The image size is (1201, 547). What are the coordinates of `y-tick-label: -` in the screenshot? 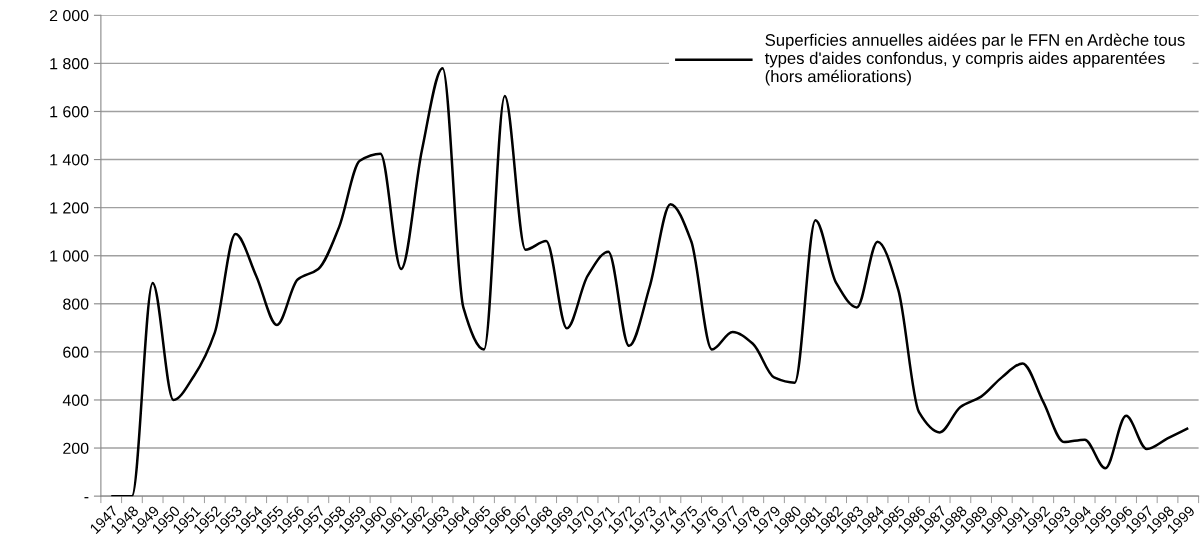 It's located at (86, 498).